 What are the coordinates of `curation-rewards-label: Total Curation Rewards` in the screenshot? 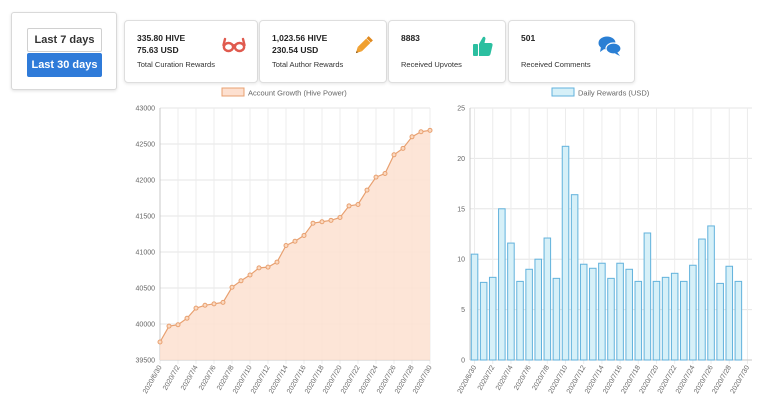 It's located at (176, 64).